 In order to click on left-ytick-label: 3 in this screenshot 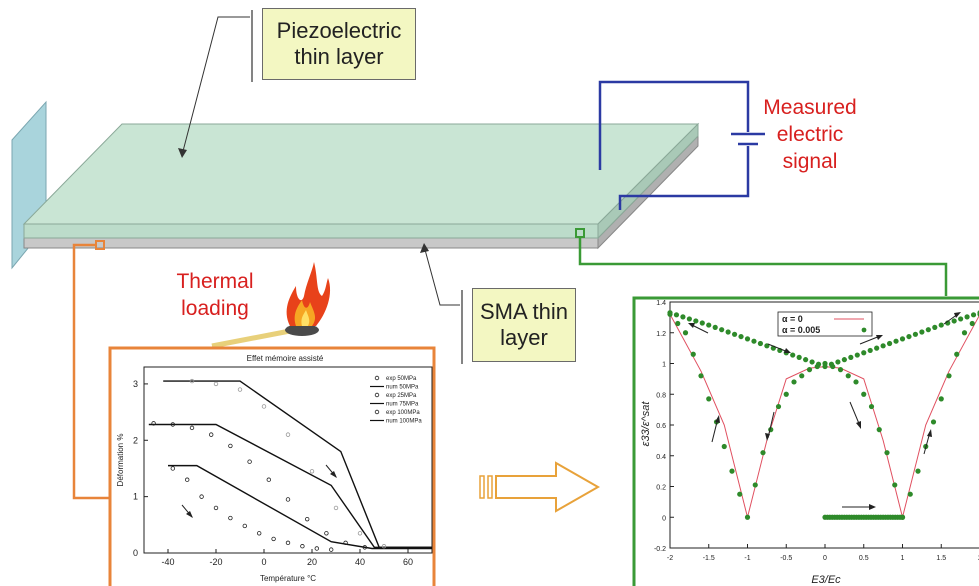, I will do `click(135, 384)`.